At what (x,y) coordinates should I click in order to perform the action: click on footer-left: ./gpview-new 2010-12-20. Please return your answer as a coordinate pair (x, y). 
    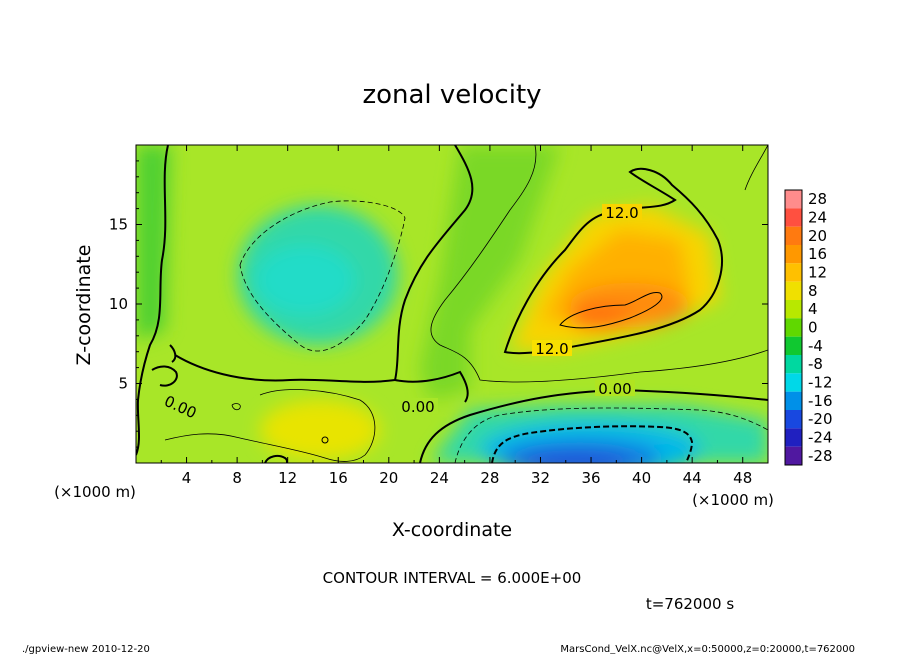
    Looking at the image, I should click on (86, 649).